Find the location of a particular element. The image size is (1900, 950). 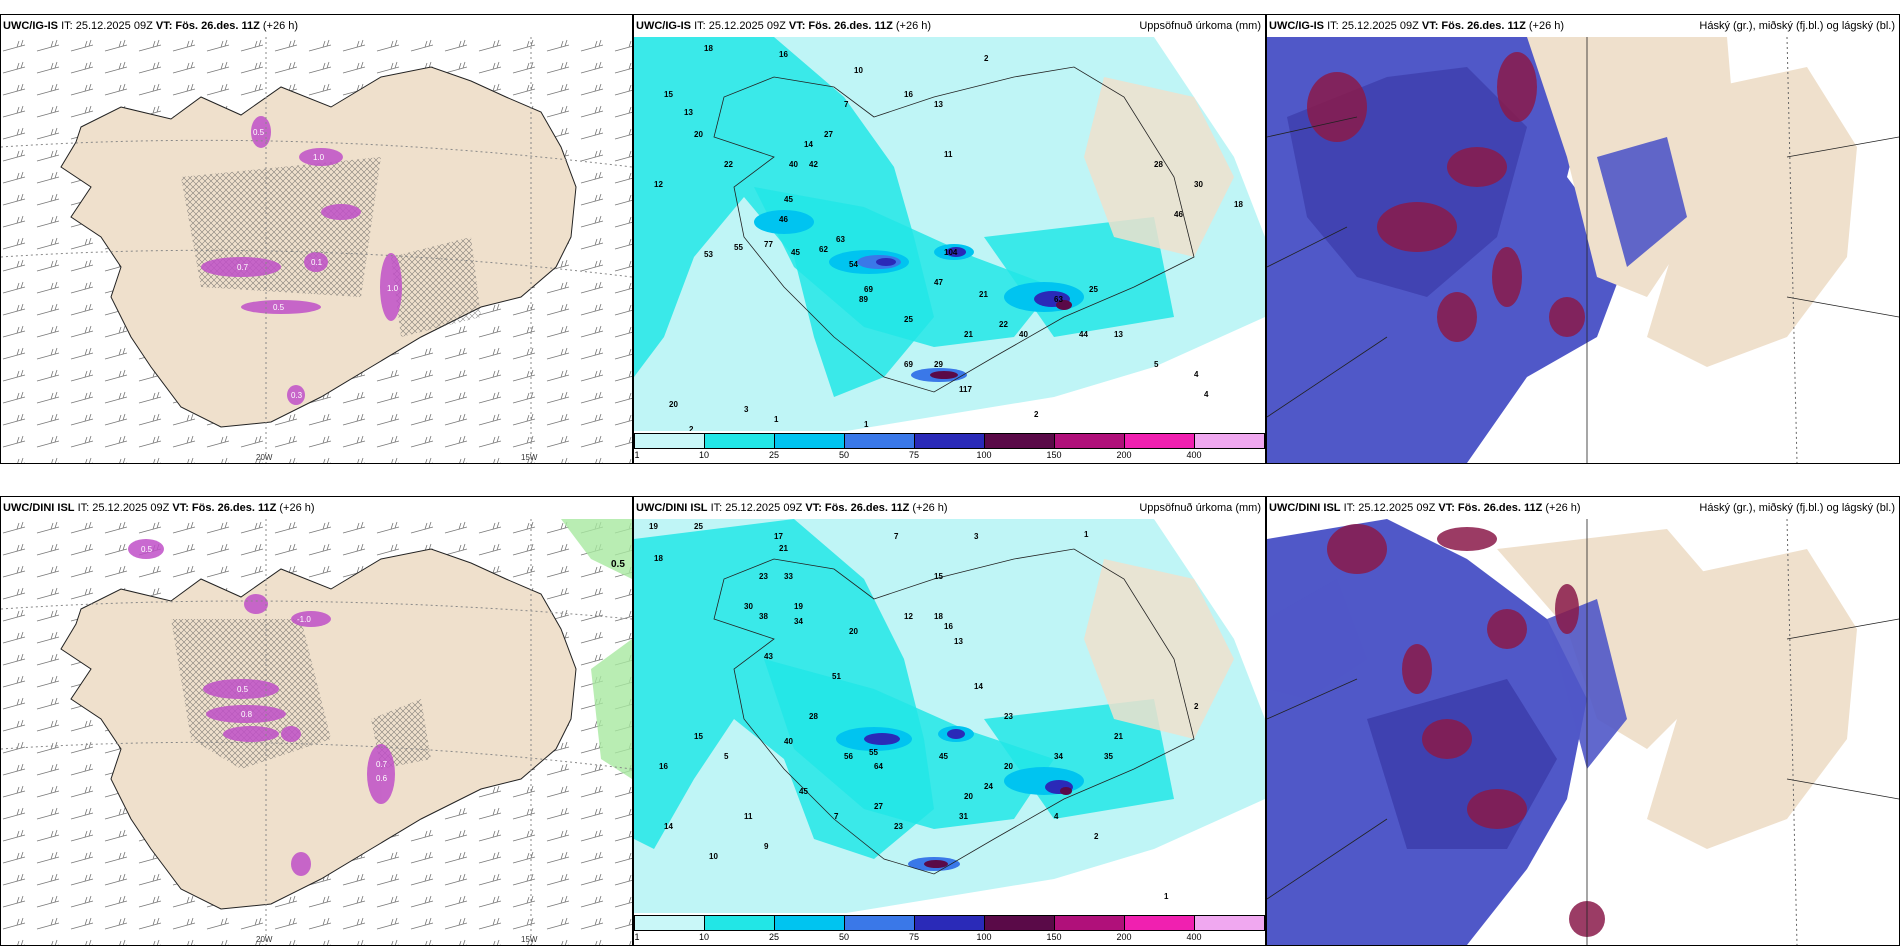

overlay-labels: 0.5 -1.0 0.5 0.8 0.7 0.6 is located at coordinates (264, 664).